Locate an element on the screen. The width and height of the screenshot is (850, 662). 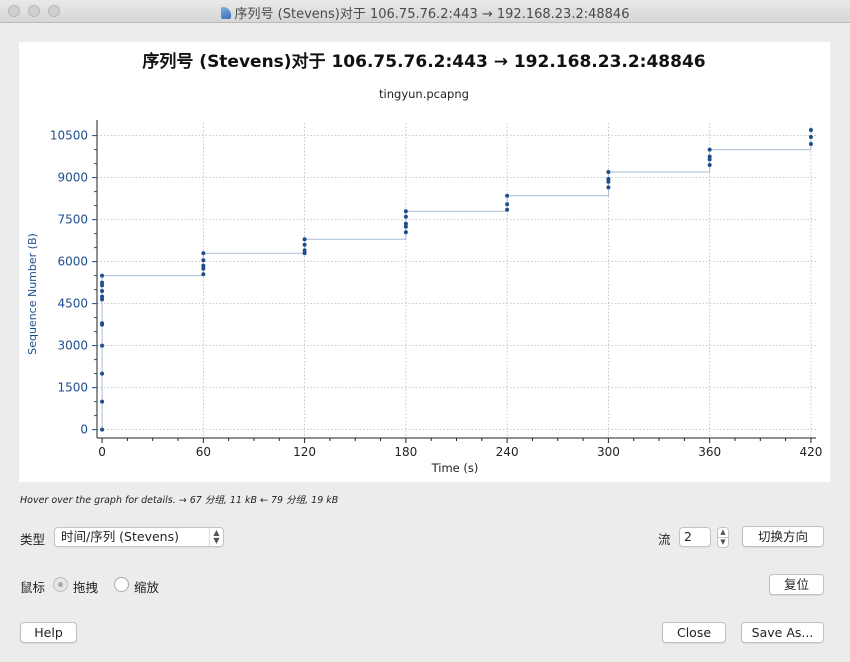
type-label: 类型 is located at coordinates (33, 539).